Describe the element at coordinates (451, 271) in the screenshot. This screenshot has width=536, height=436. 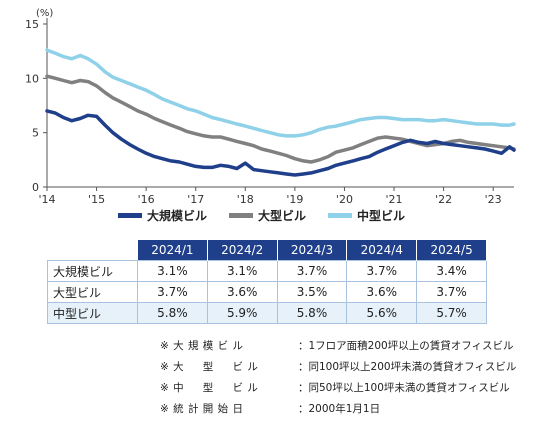
I see `table-cell: 3.4%` at that location.